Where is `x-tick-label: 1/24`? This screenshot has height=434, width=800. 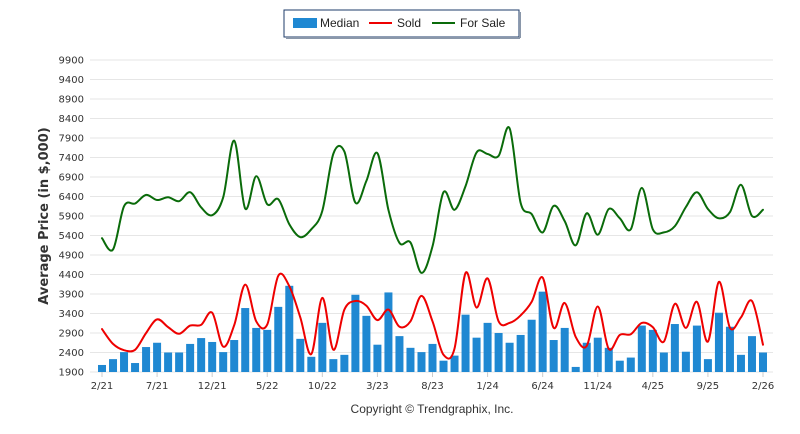 x-tick-label: 1/24 is located at coordinates (487, 386).